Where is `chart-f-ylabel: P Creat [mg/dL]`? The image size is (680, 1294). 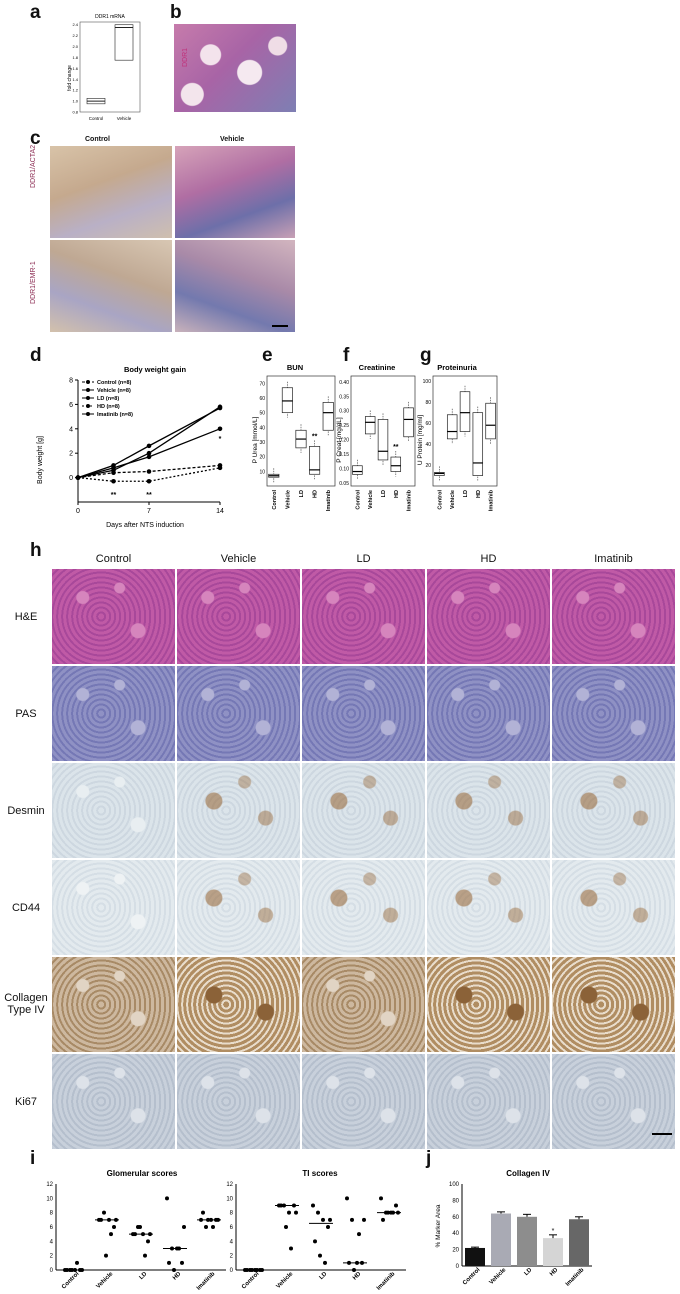 chart-f-ylabel: P Creat [mg/dL] is located at coordinates (339, 440).